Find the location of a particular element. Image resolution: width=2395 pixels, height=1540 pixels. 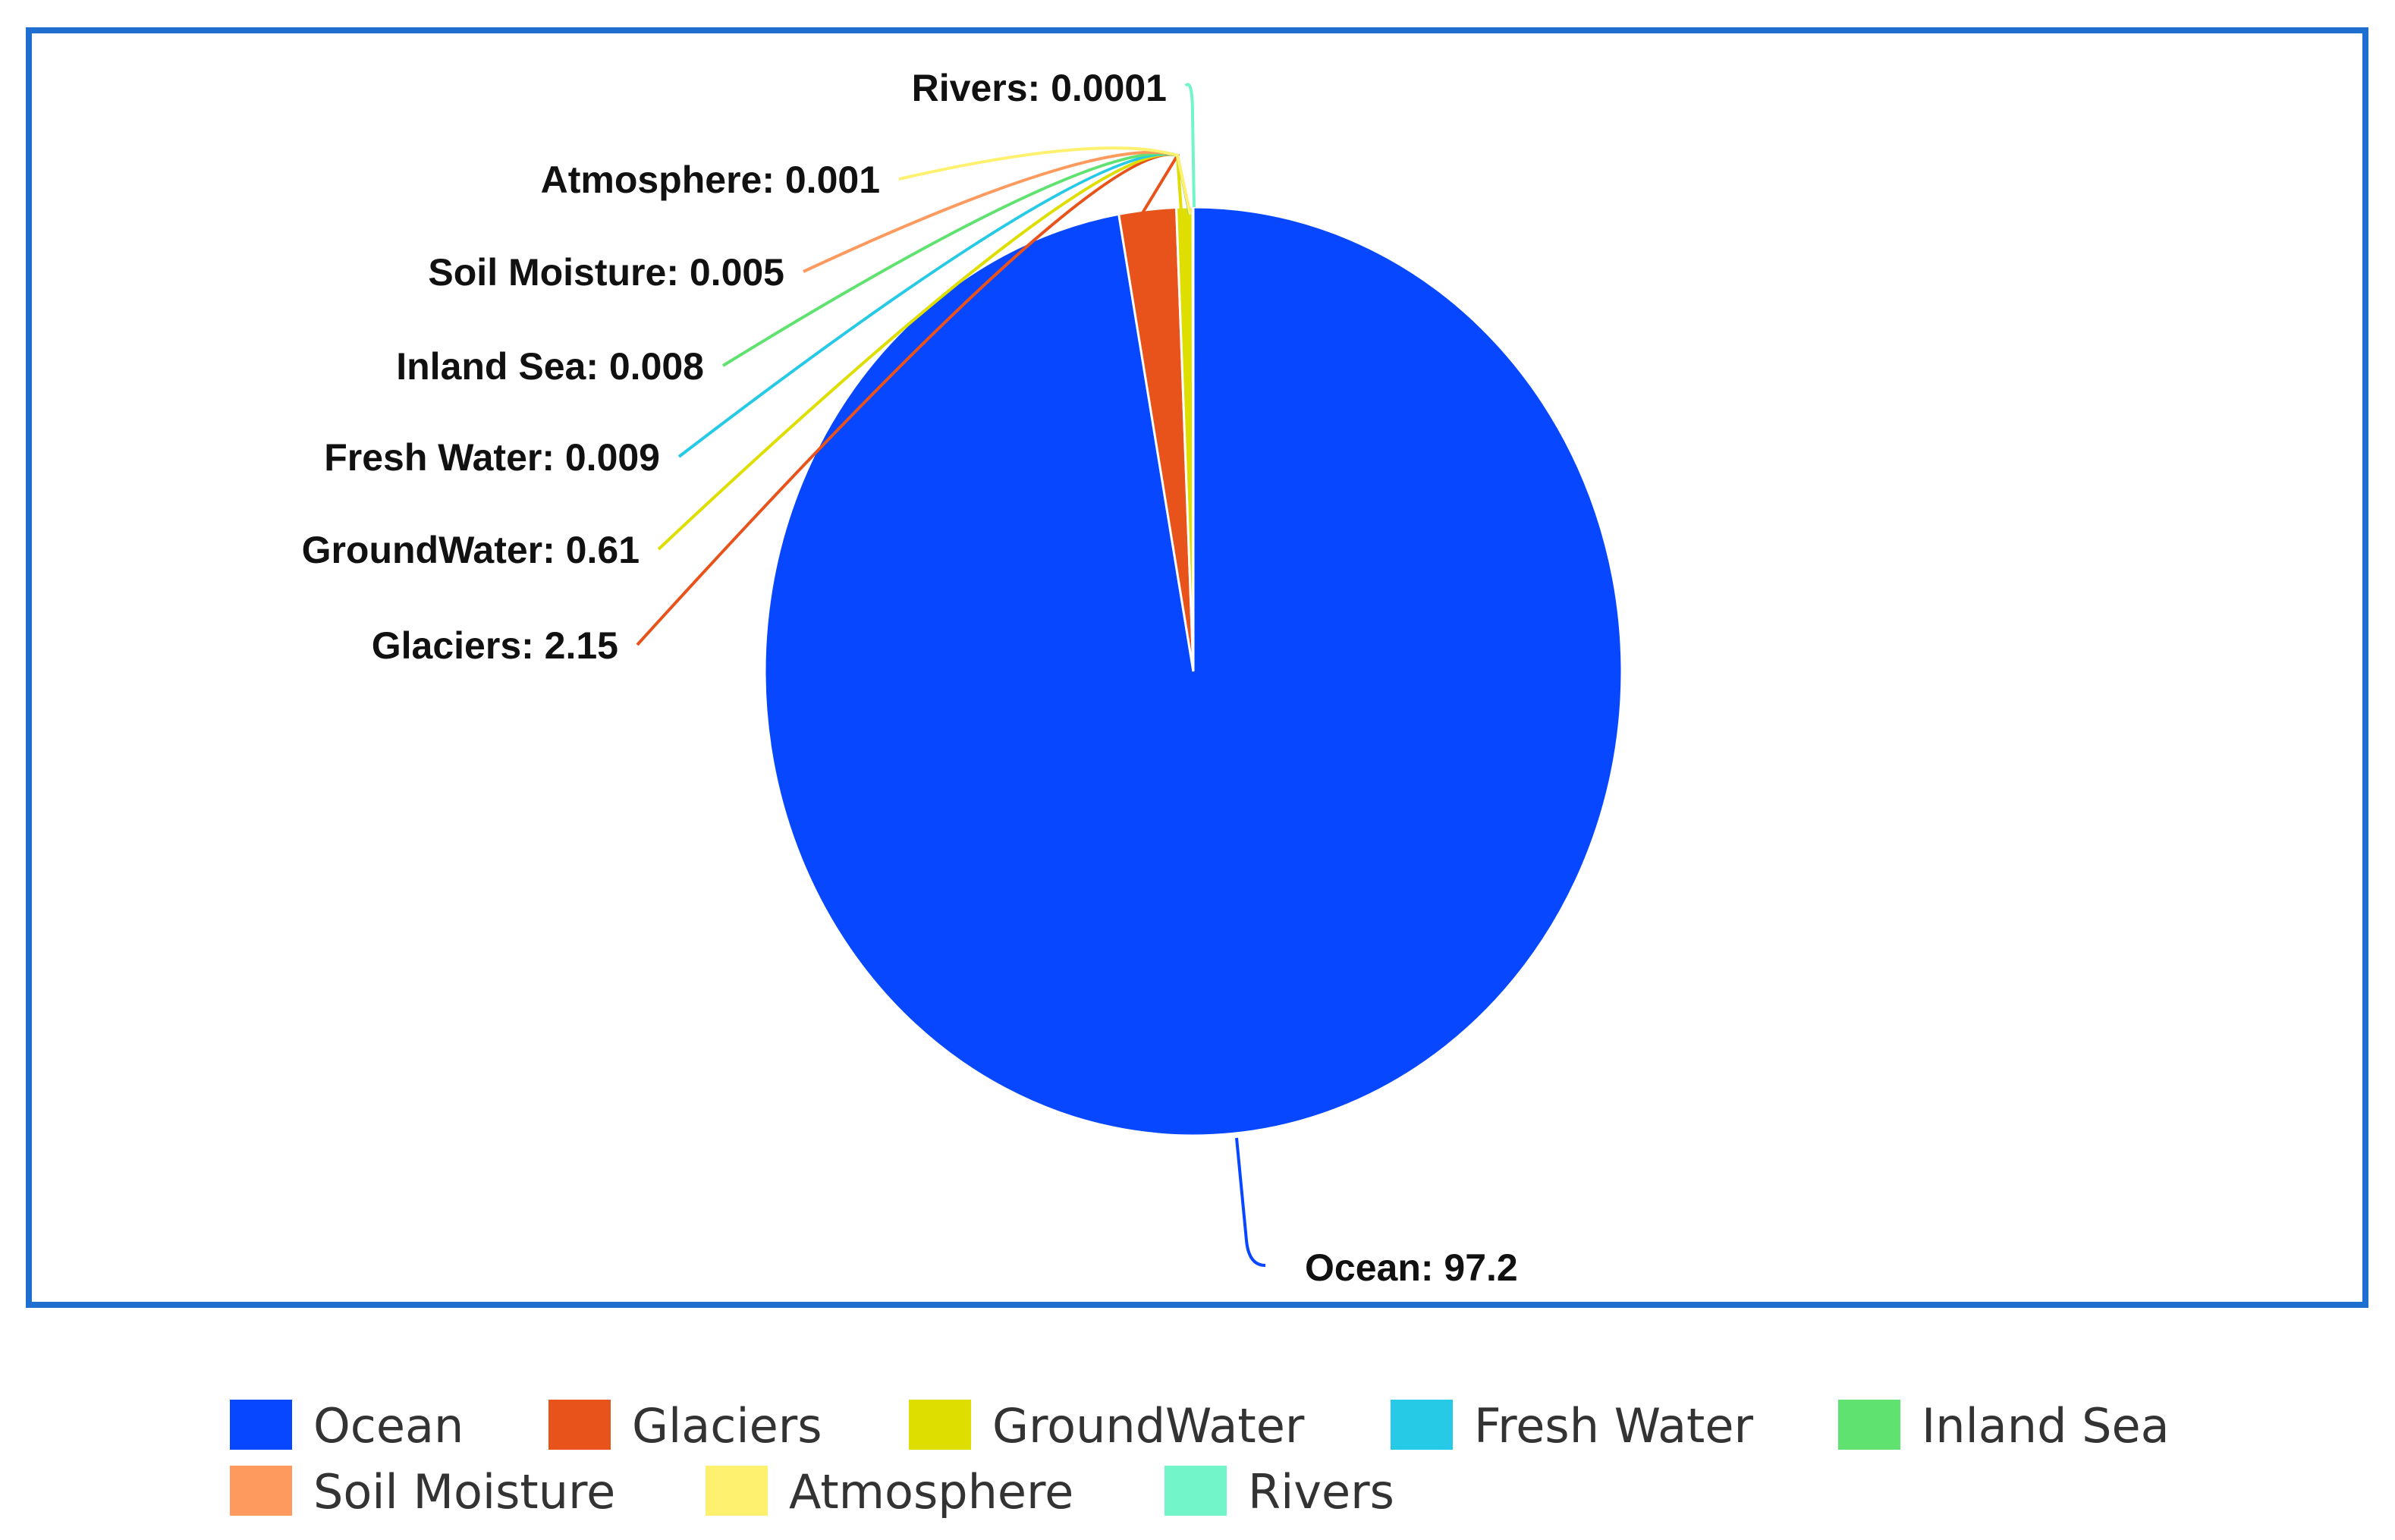

legend-swatch-soil-moisture is located at coordinates (261, 1491).